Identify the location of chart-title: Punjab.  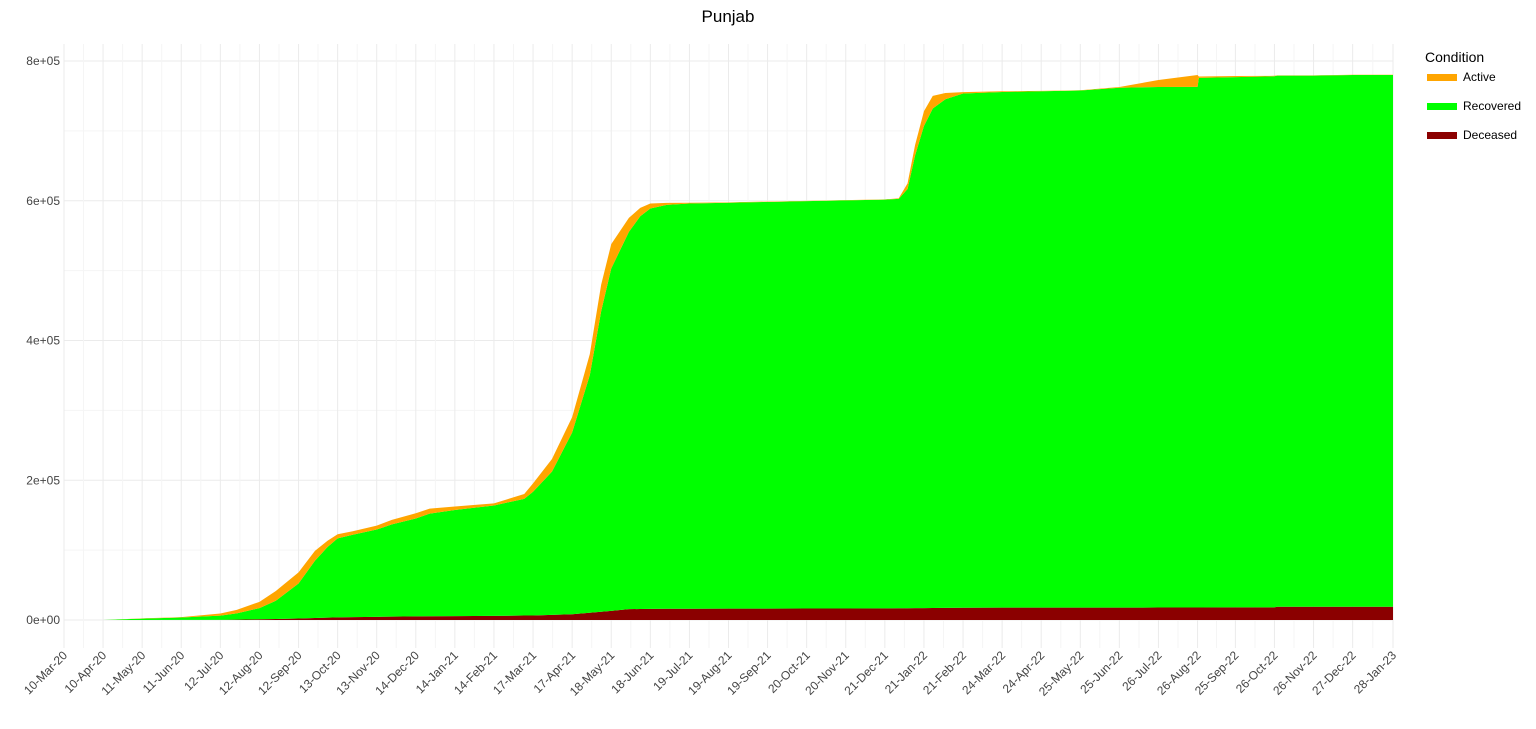
(728, 16).